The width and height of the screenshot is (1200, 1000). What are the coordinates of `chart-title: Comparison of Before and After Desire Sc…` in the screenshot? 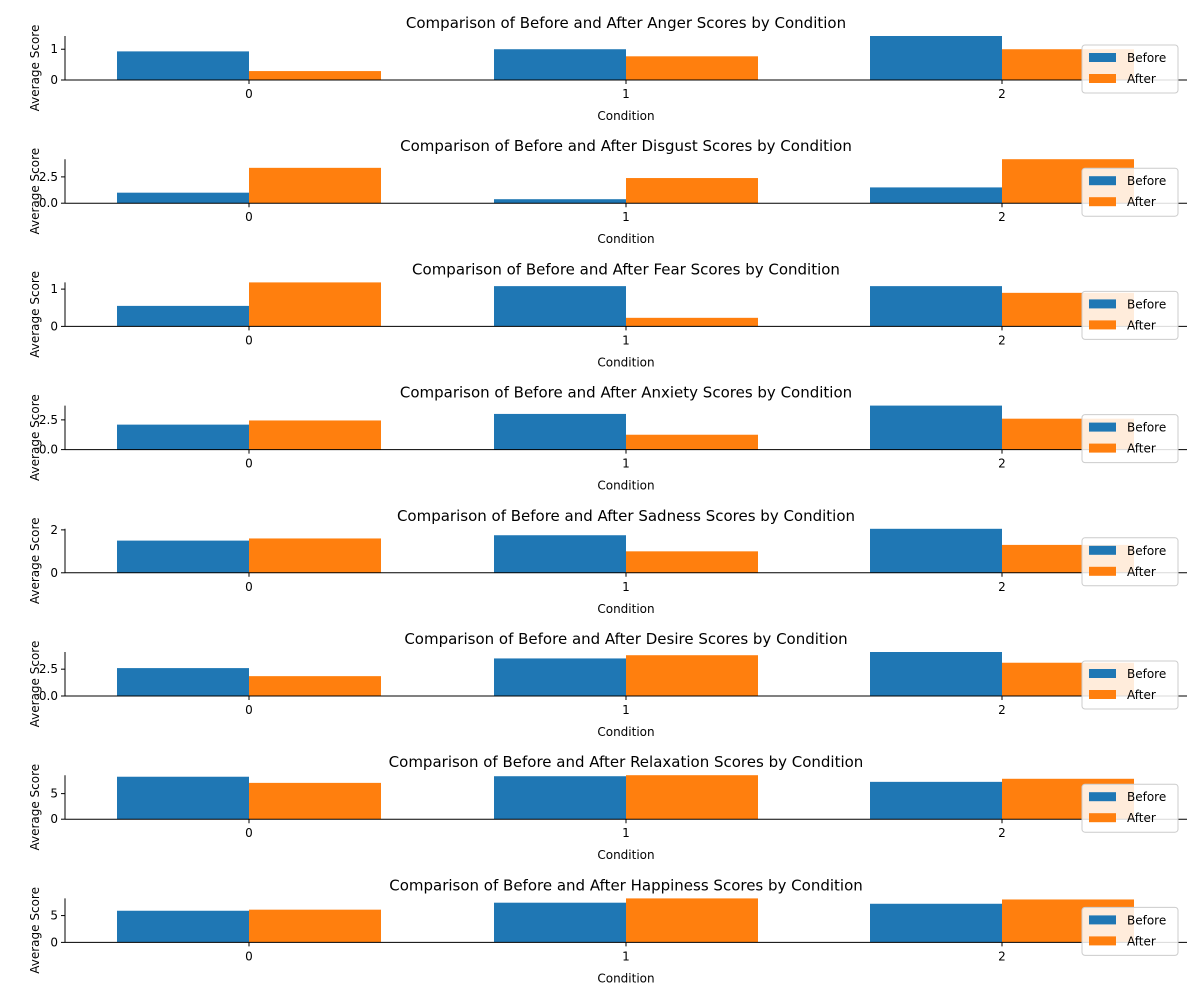 It's located at (625, 639).